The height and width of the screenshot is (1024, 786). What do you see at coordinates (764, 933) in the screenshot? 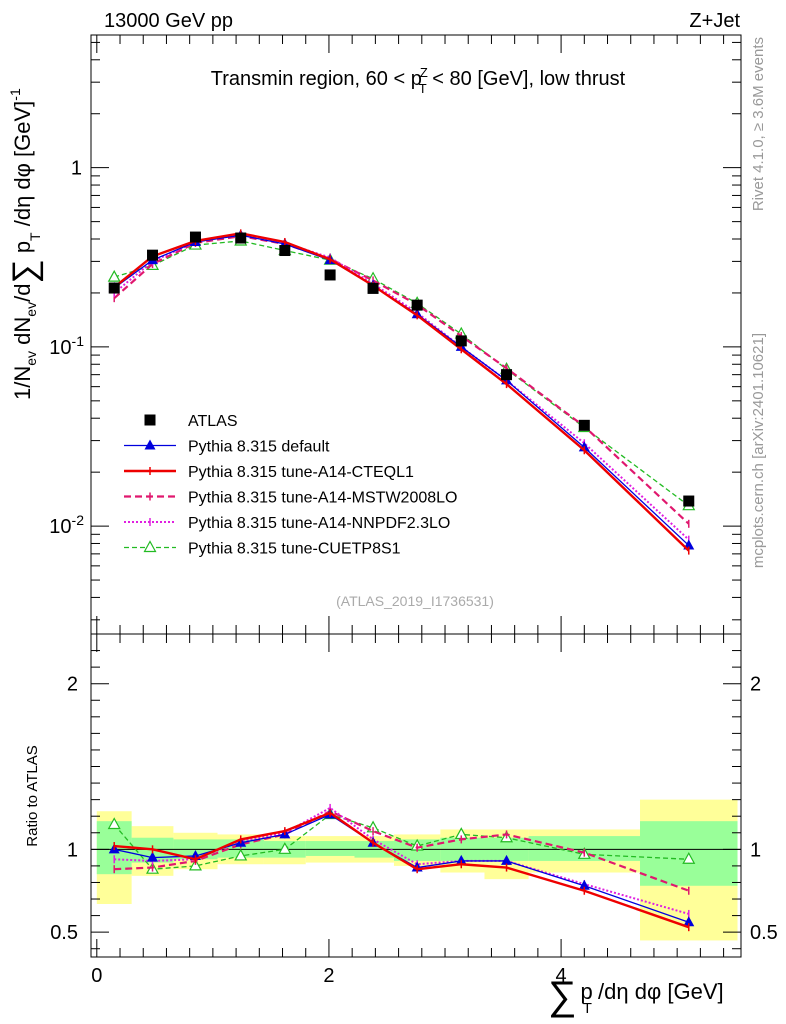
I see `ratio-y-tick-label-right: 0.5` at bounding box center [764, 933].